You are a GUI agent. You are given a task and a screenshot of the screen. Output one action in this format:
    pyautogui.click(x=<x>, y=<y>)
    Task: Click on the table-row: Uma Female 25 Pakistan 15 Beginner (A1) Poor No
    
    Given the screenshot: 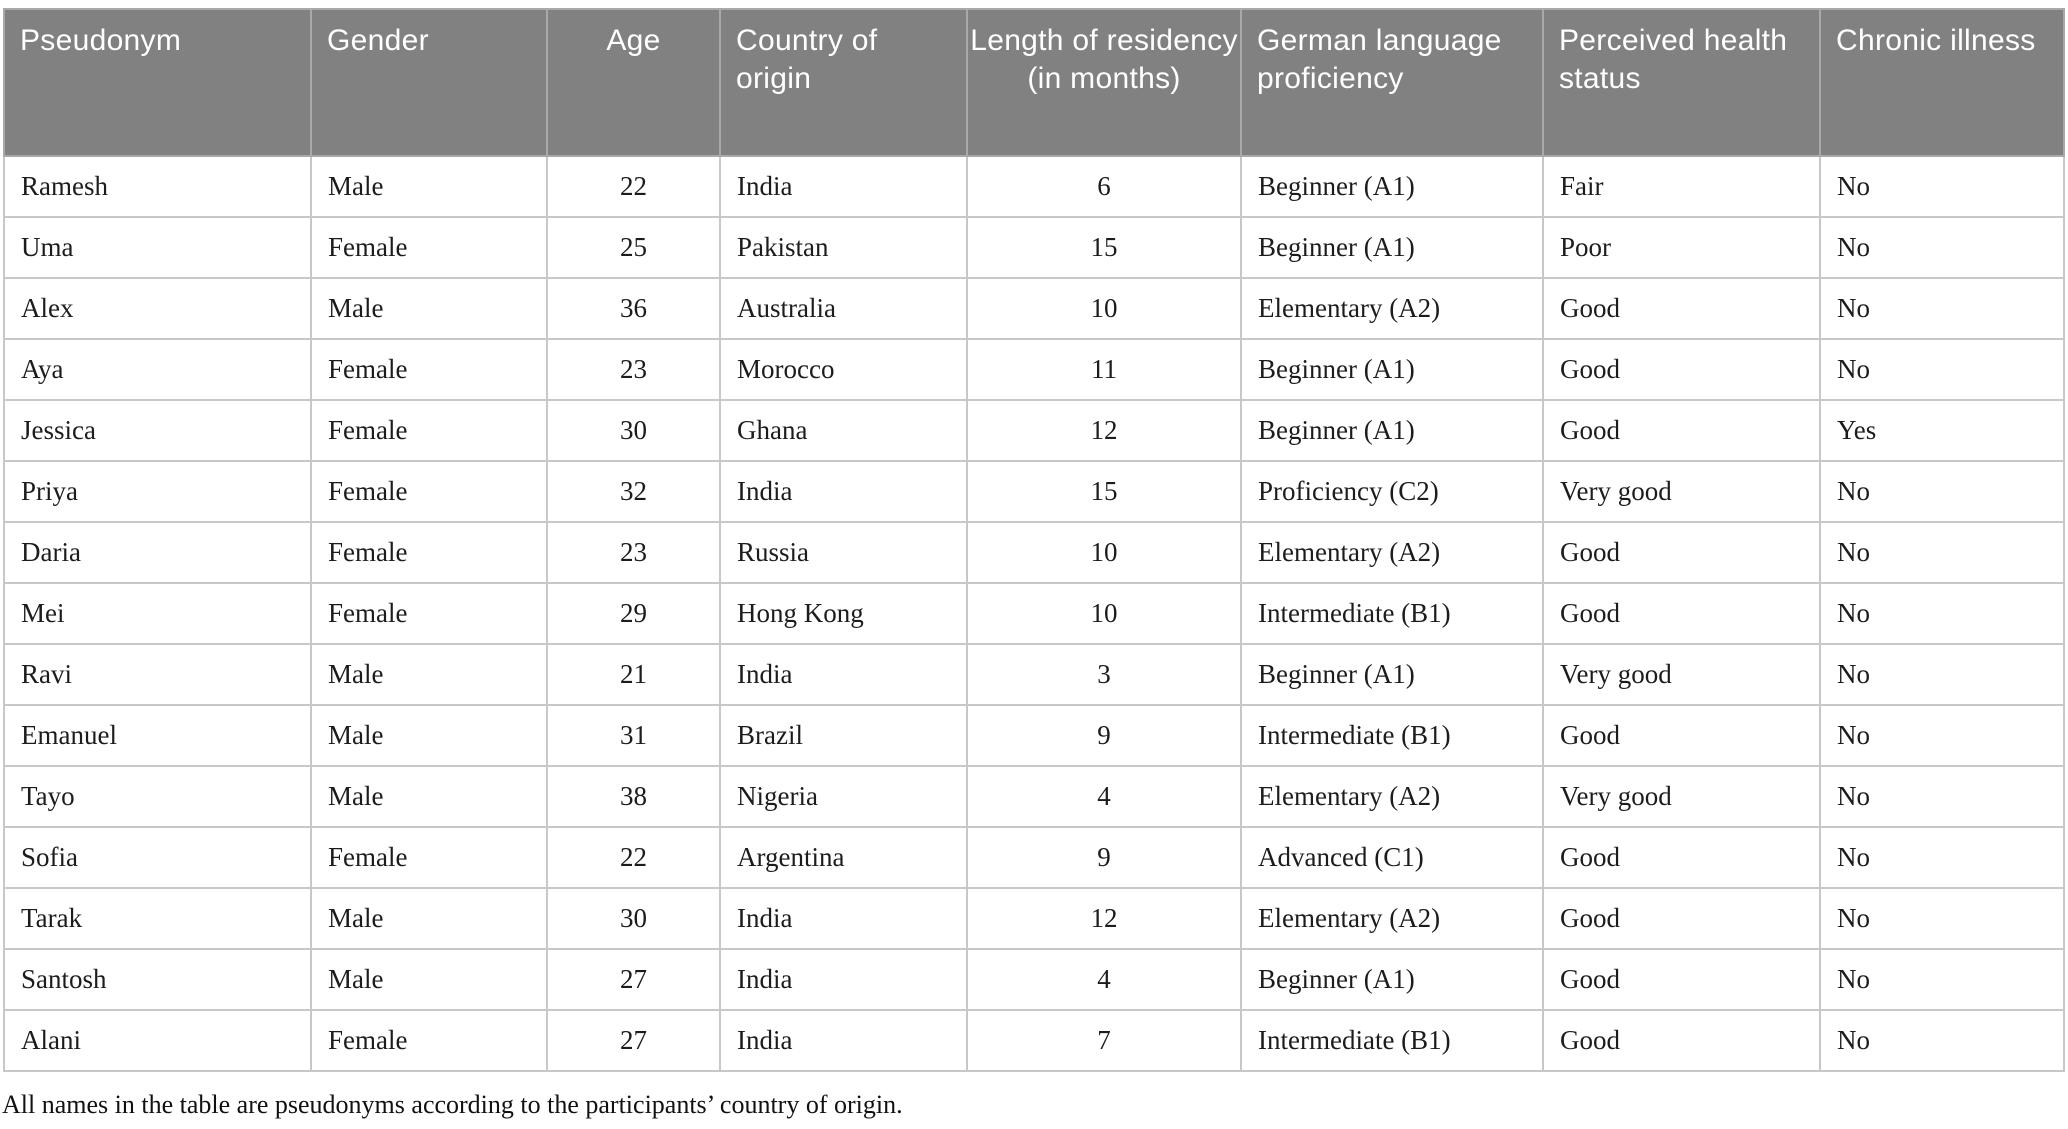 What is the action you would take?
    pyautogui.click(x=1034, y=247)
    